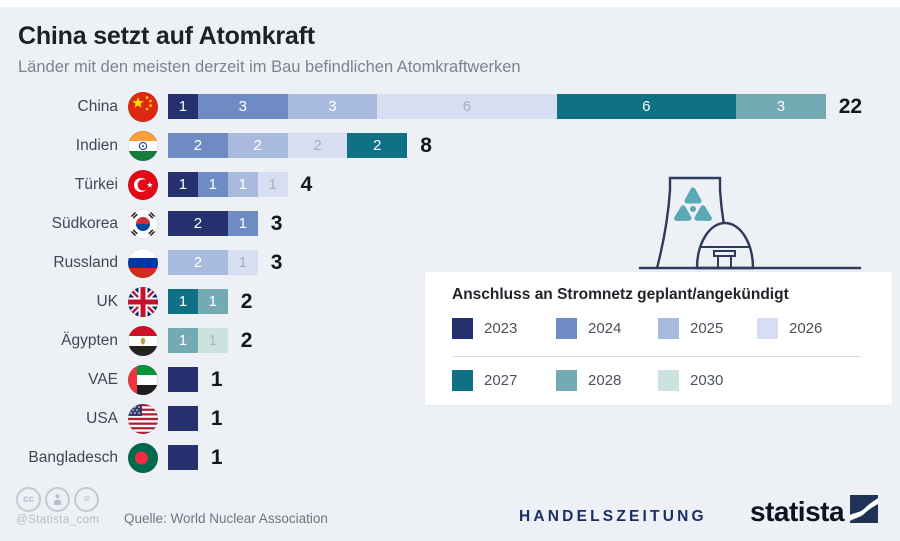 The image size is (900, 541). I want to click on legend-swatch-2027, so click(462, 380).